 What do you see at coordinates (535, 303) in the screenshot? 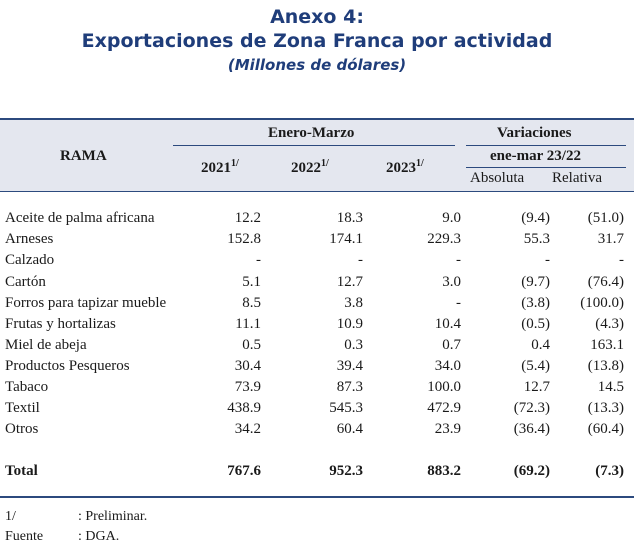
I see `cell-absoluta: (3.8)` at bounding box center [535, 303].